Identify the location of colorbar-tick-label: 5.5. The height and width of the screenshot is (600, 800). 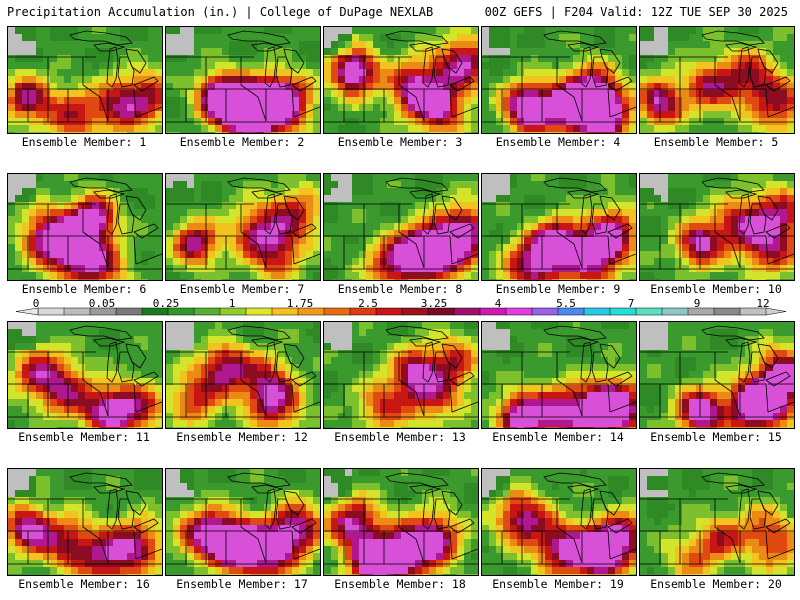
(566, 303).